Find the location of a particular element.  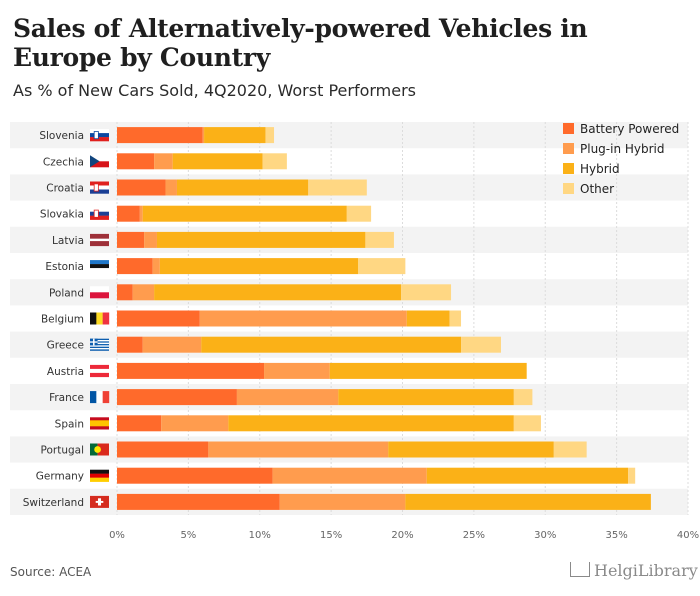

category-label: Austria is located at coordinates (65, 372).